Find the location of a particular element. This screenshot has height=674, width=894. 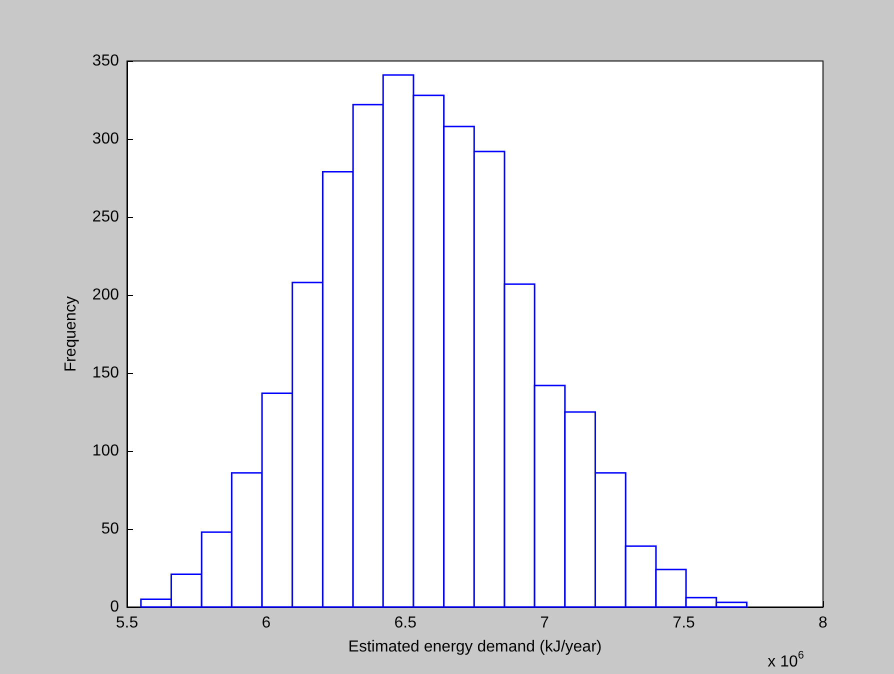

y-tick-label: 50 is located at coordinates (110, 529).